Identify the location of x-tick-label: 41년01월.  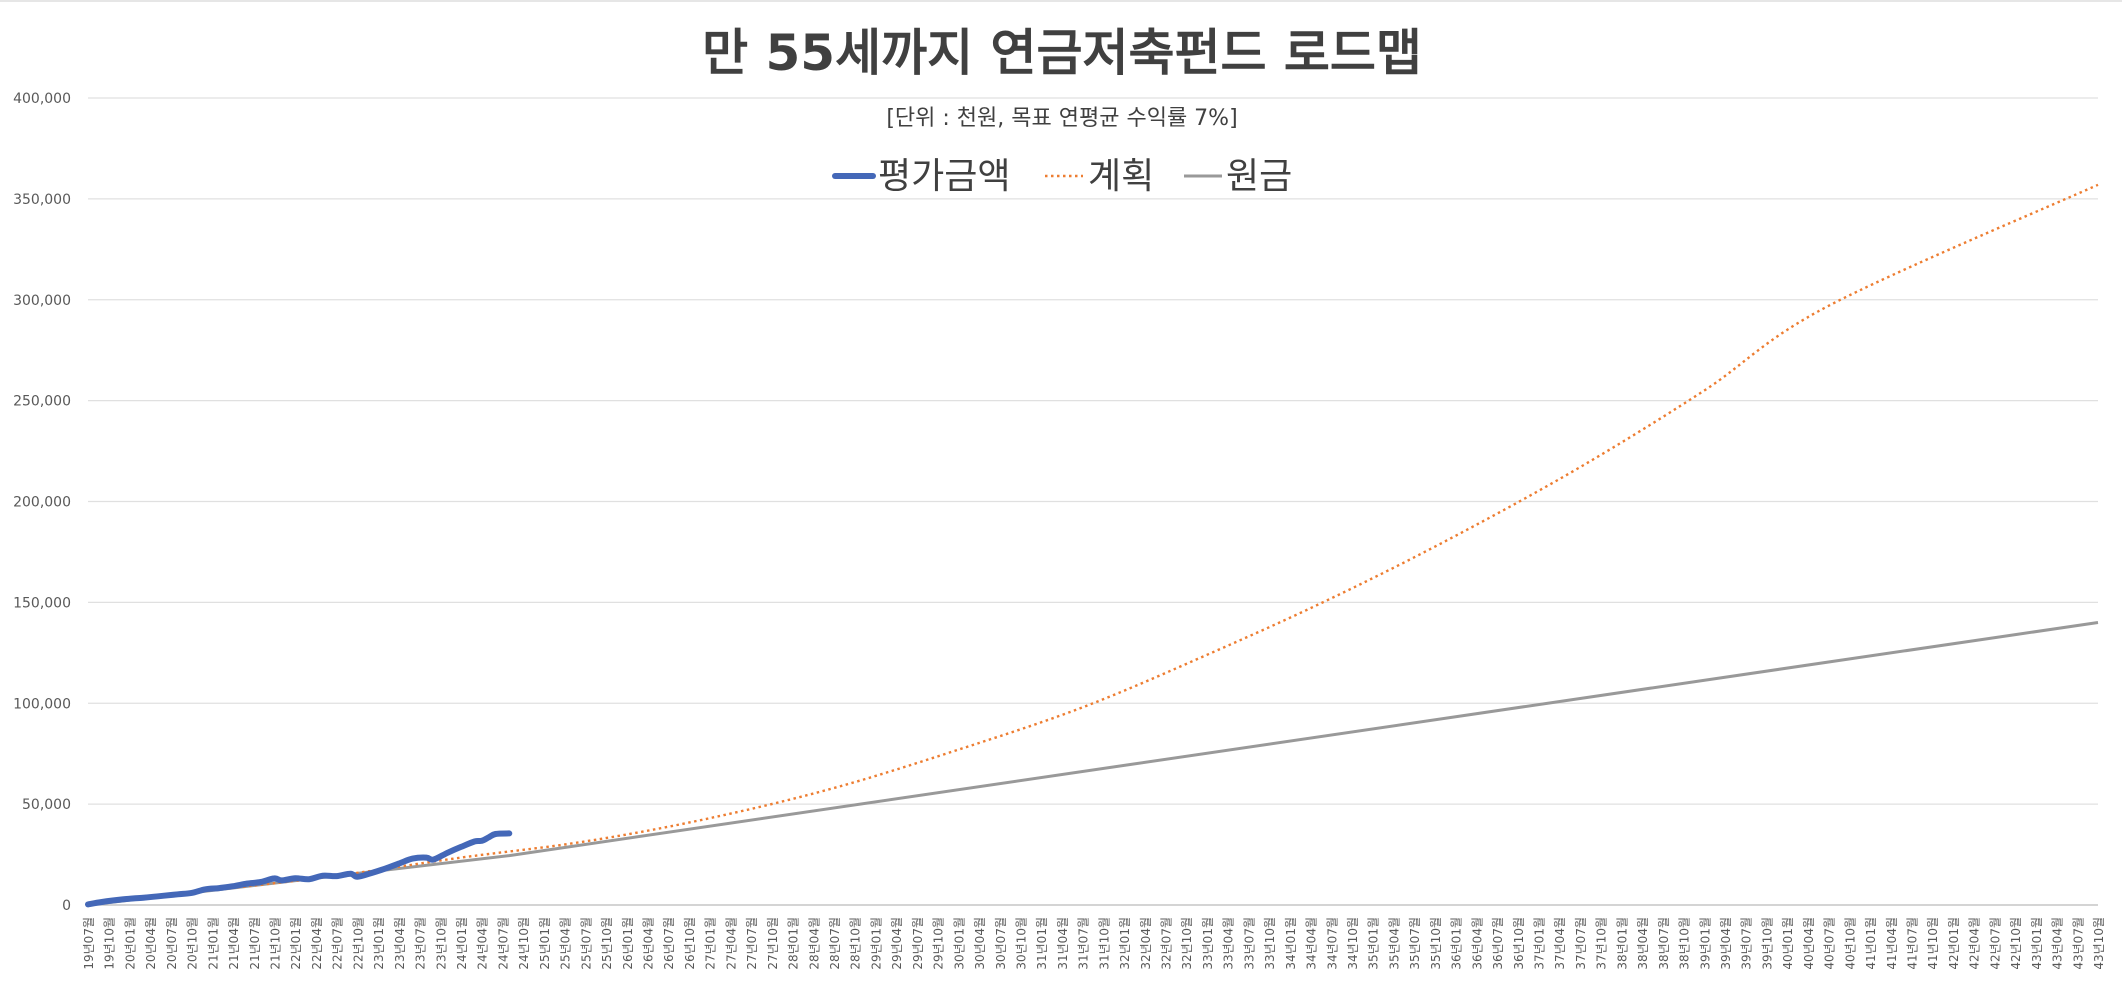
(1871, 943).